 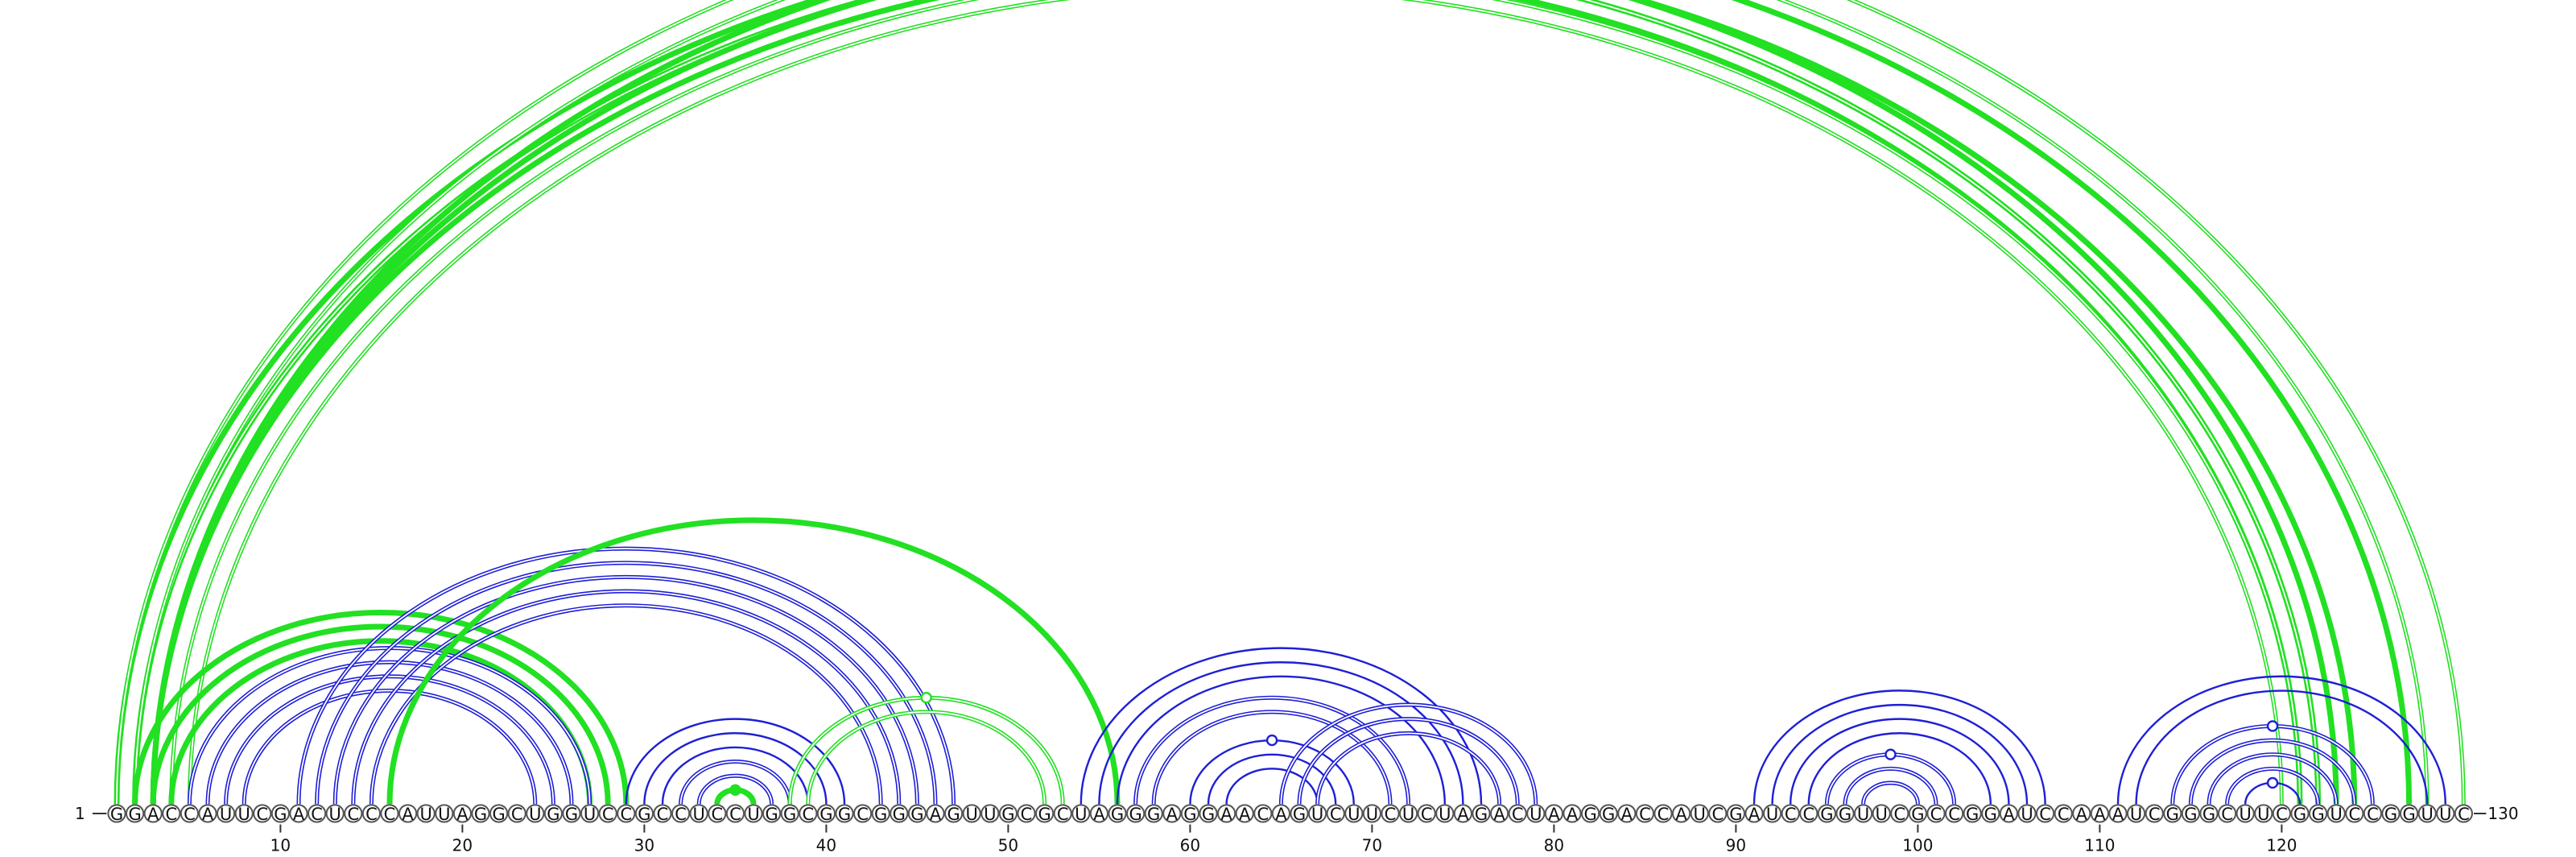 What do you see at coordinates (1008, 845) in the screenshot?
I see `tick-label: 50` at bounding box center [1008, 845].